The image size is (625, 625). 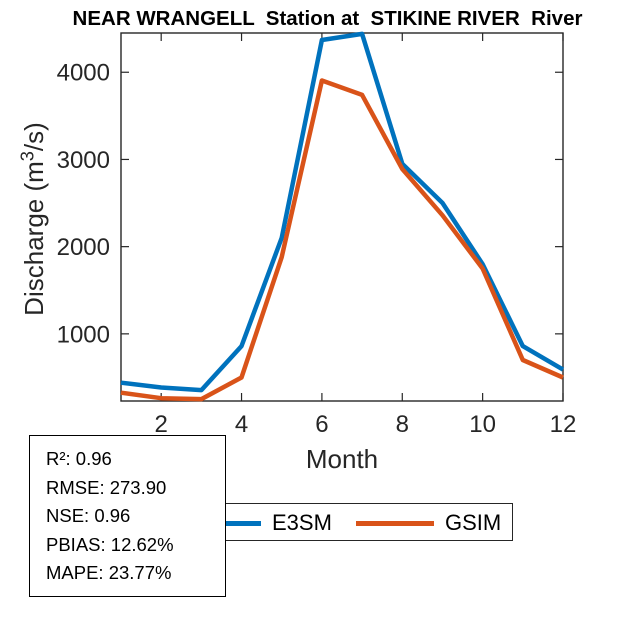 What do you see at coordinates (302, 522) in the screenshot?
I see `legend-label-e3sm: E3SM` at bounding box center [302, 522].